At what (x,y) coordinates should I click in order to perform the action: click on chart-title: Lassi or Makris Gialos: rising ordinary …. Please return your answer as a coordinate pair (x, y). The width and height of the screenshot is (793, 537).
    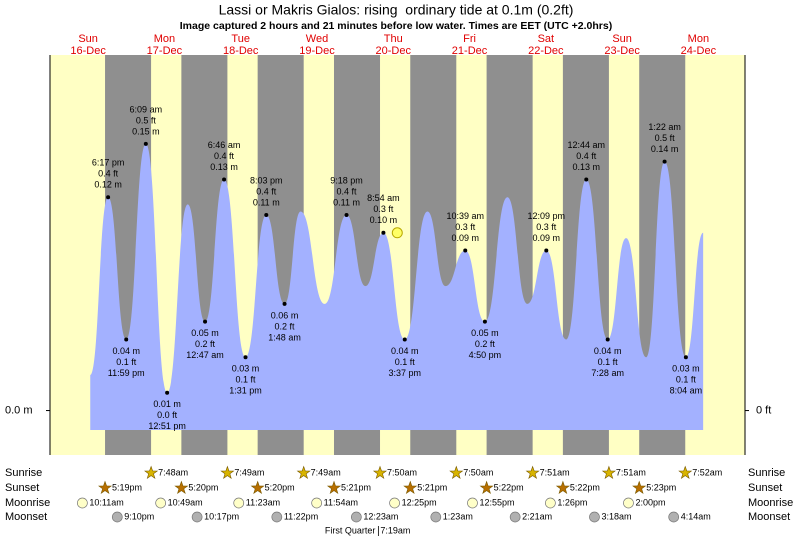
    Looking at the image, I should click on (396, 10).